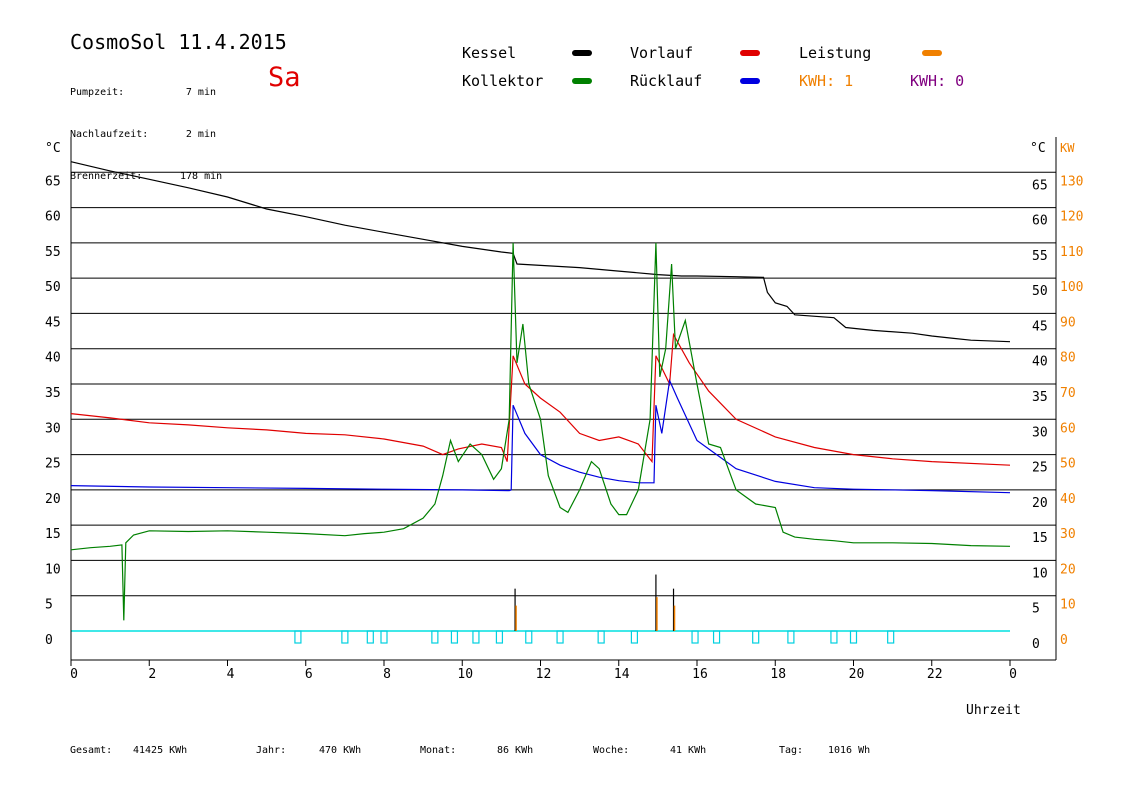 This screenshot has width=1148, height=812. Describe the element at coordinates (700, 674) in the screenshot. I see `x-tick-label: 16` at that location.